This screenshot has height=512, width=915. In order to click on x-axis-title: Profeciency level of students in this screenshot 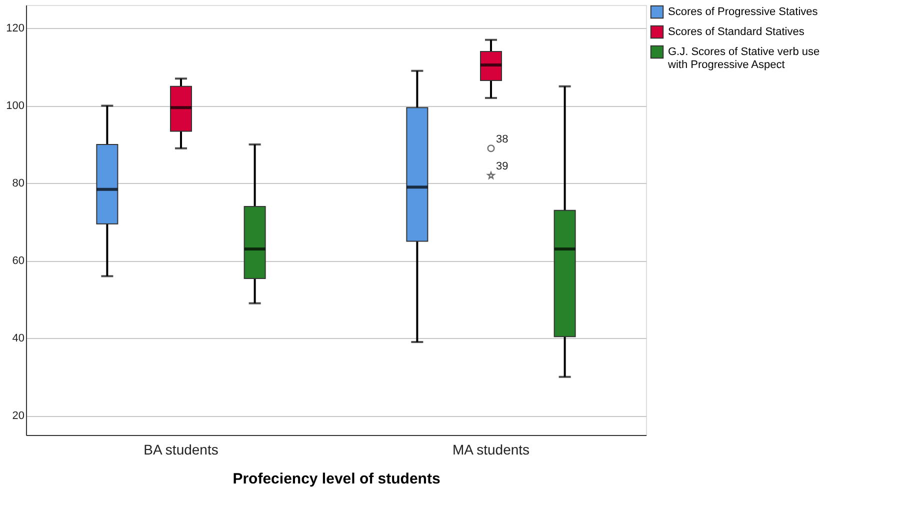, I will do `click(336, 479)`.